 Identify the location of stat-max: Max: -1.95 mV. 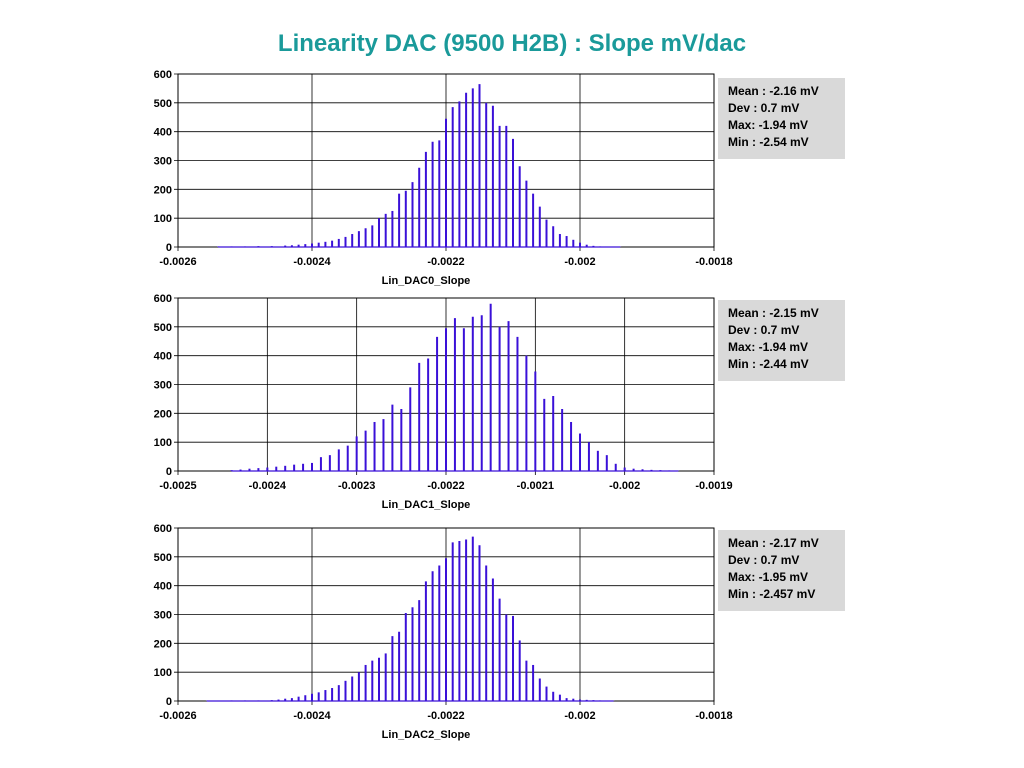
(768, 577).